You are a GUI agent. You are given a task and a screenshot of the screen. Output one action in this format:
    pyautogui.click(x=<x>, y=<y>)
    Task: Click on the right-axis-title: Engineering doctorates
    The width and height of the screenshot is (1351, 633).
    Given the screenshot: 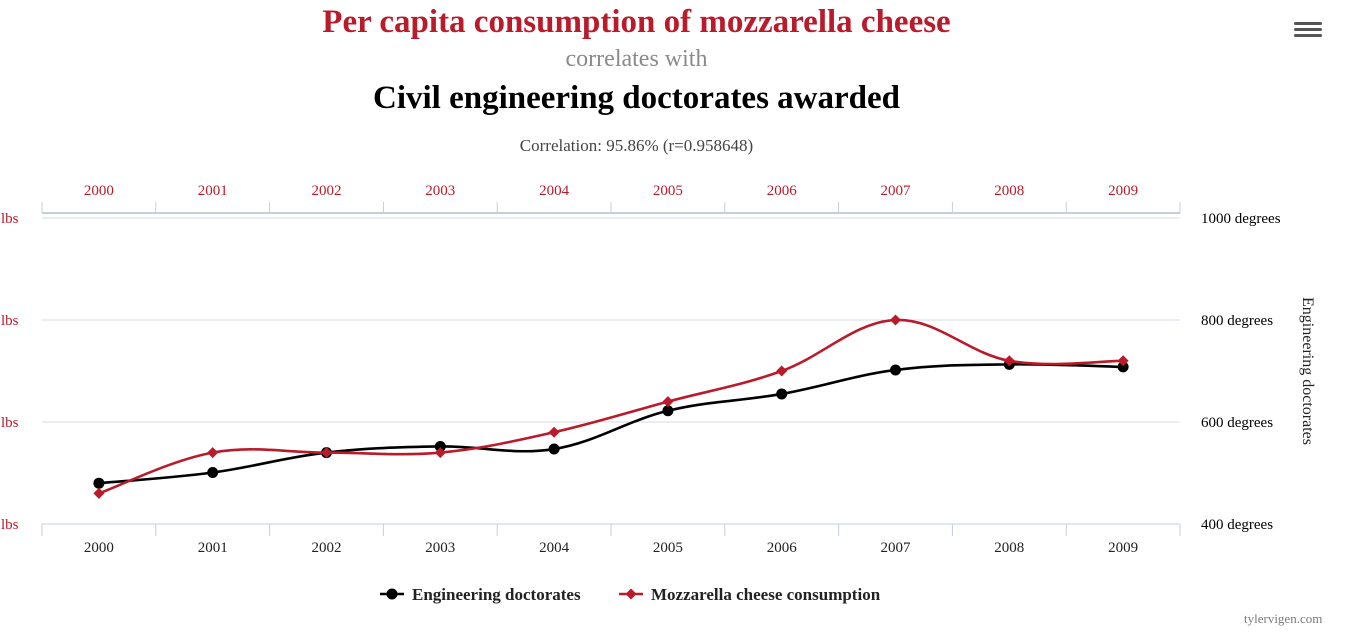 What is the action you would take?
    pyautogui.click(x=1307, y=371)
    